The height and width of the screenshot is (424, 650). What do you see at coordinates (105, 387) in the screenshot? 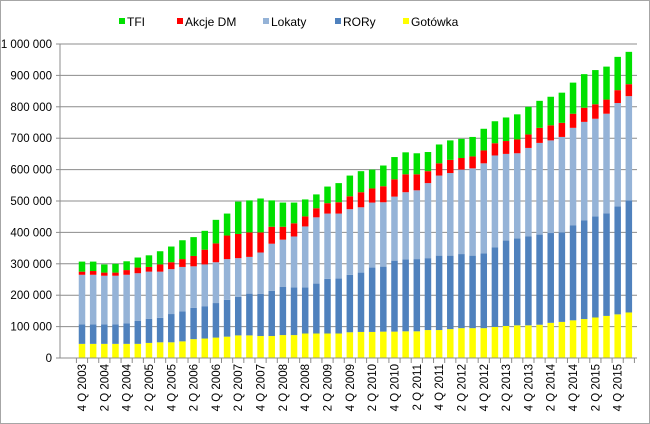
I see `x-tick-label: 2 Q 2004` at bounding box center [105, 387].